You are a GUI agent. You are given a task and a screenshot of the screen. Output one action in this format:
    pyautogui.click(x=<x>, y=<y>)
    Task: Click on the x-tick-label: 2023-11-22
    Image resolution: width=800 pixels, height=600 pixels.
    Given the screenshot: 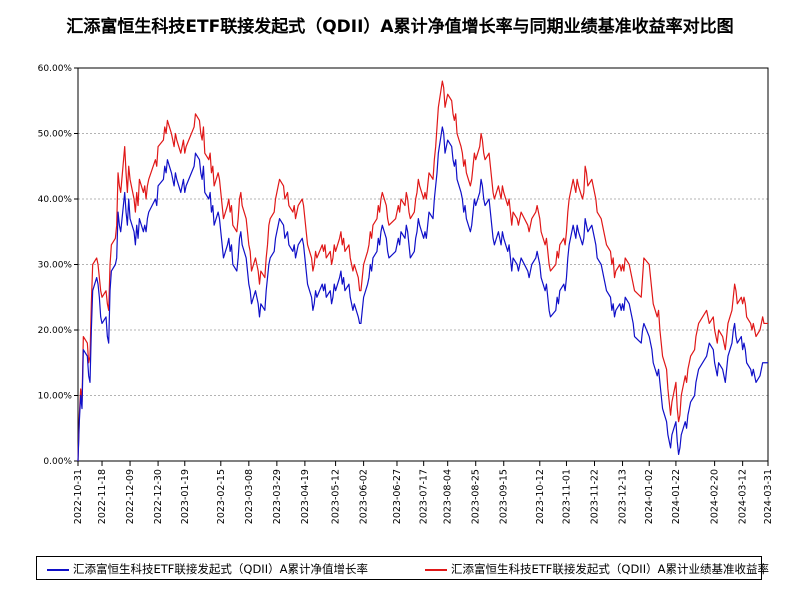 What is the action you would take?
    pyautogui.click(x=594, y=496)
    